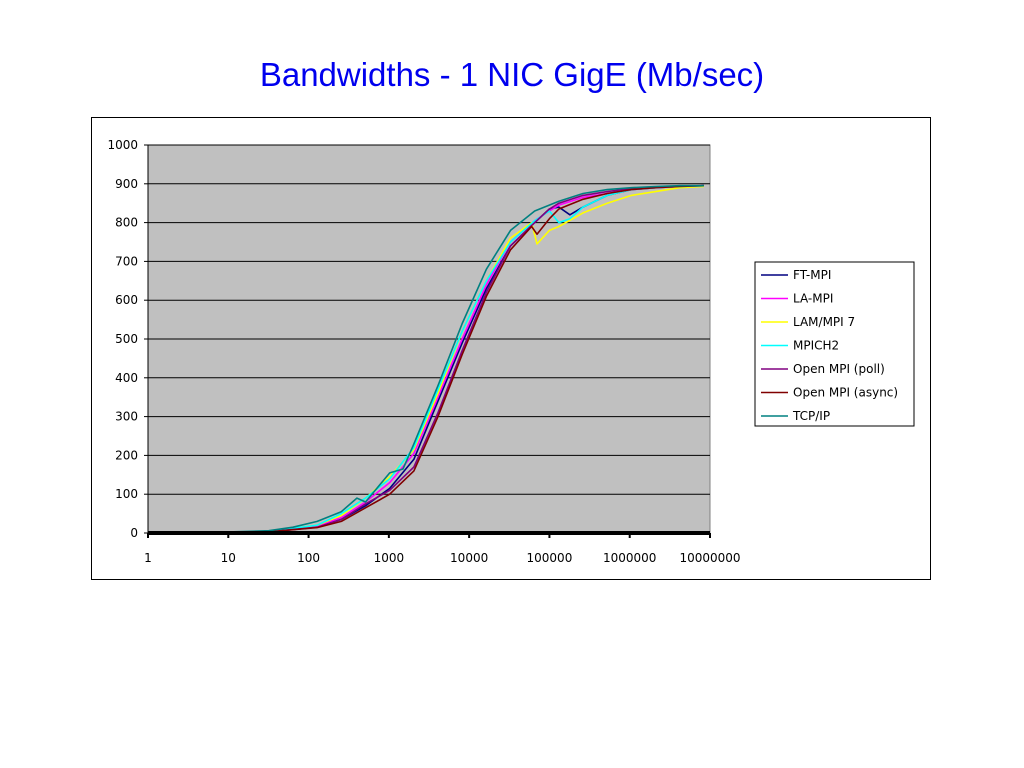 This screenshot has height=768, width=1024. Describe the element at coordinates (126, 455) in the screenshot. I see `y-tick-label: 200` at that location.